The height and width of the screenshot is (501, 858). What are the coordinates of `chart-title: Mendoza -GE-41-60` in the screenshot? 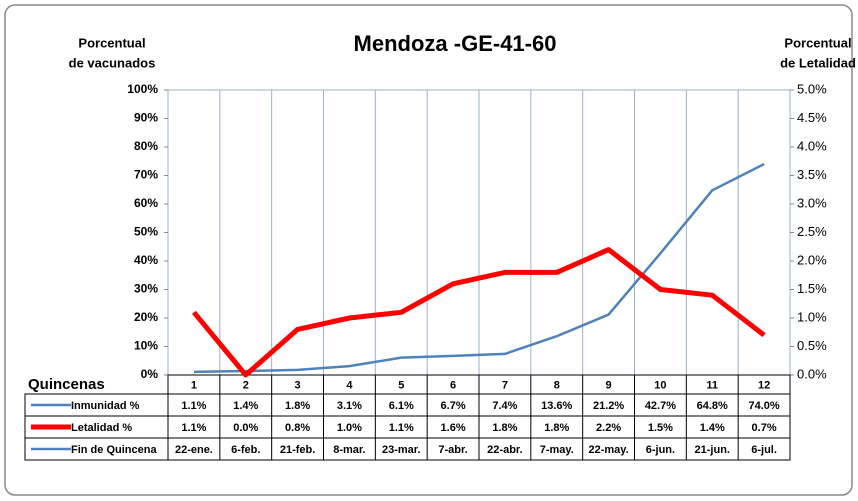 It's located at (455, 43).